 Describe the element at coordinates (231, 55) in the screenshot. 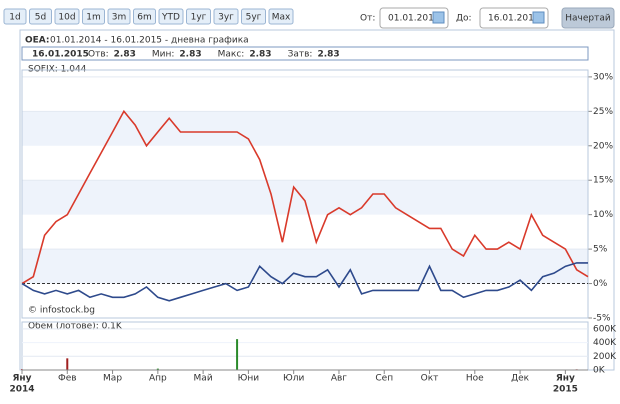

I see `info-label: Макс:` at that location.